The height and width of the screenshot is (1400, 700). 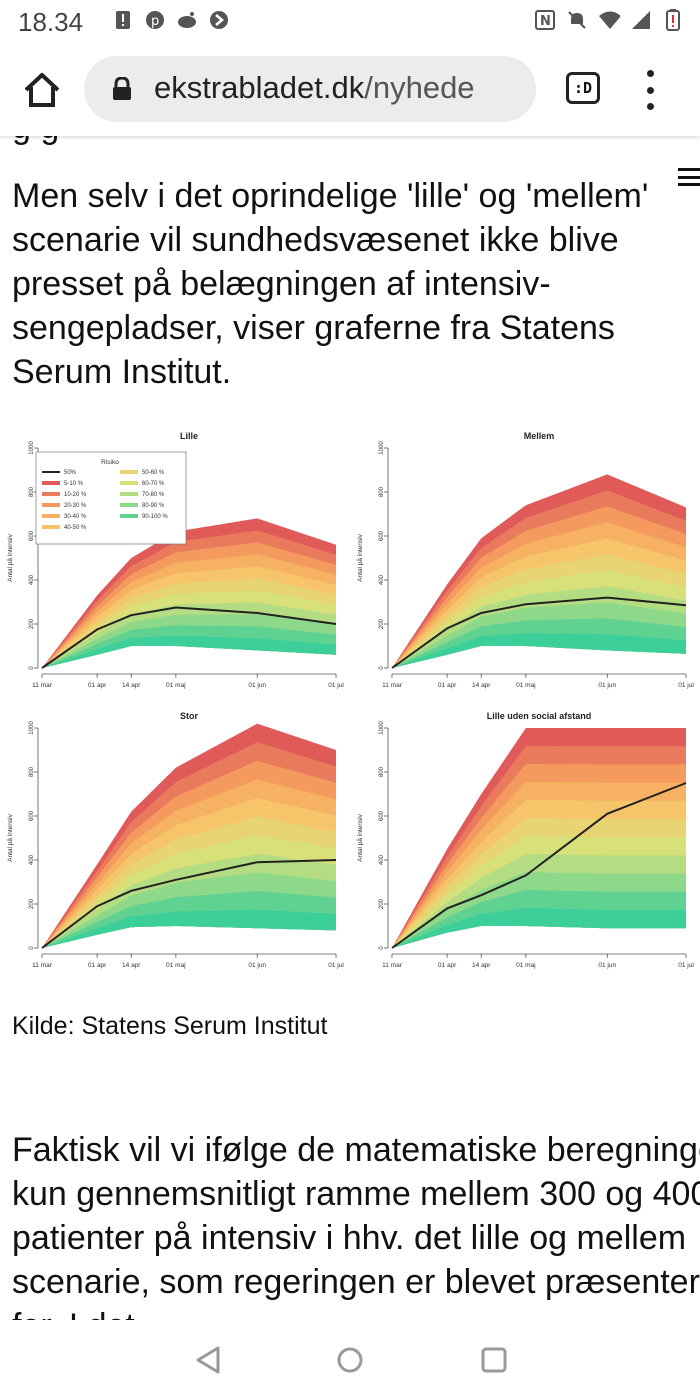 What do you see at coordinates (42, 90) in the screenshot?
I see `home-button` at bounding box center [42, 90].